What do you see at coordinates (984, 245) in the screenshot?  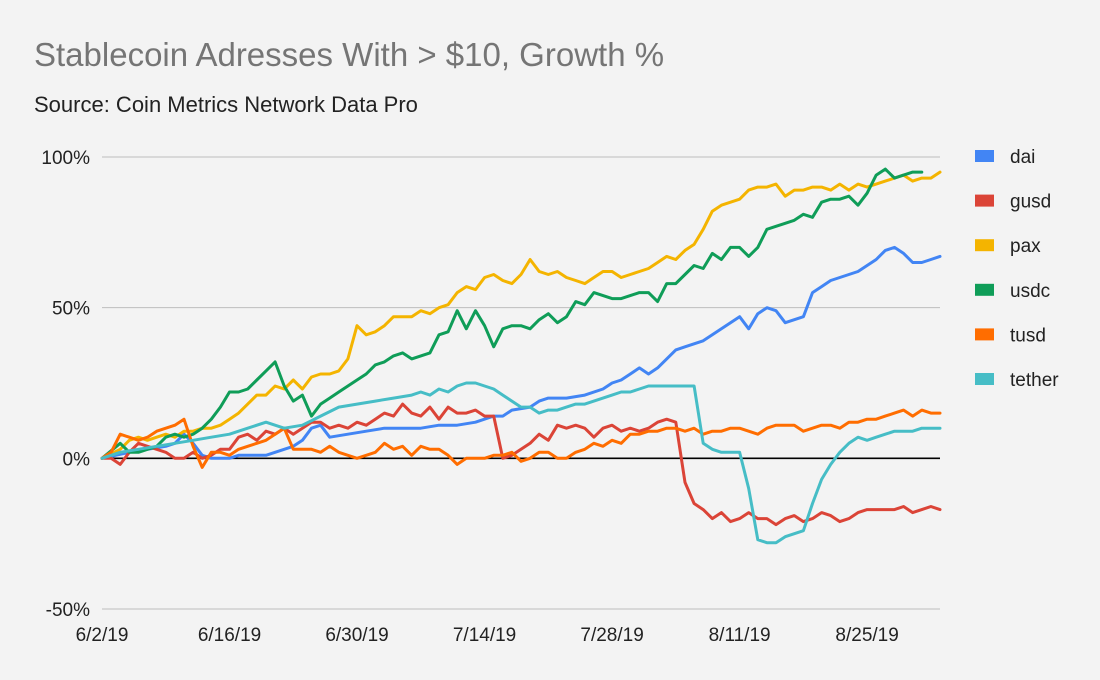 I see `legend-swatch-pax` at bounding box center [984, 245].